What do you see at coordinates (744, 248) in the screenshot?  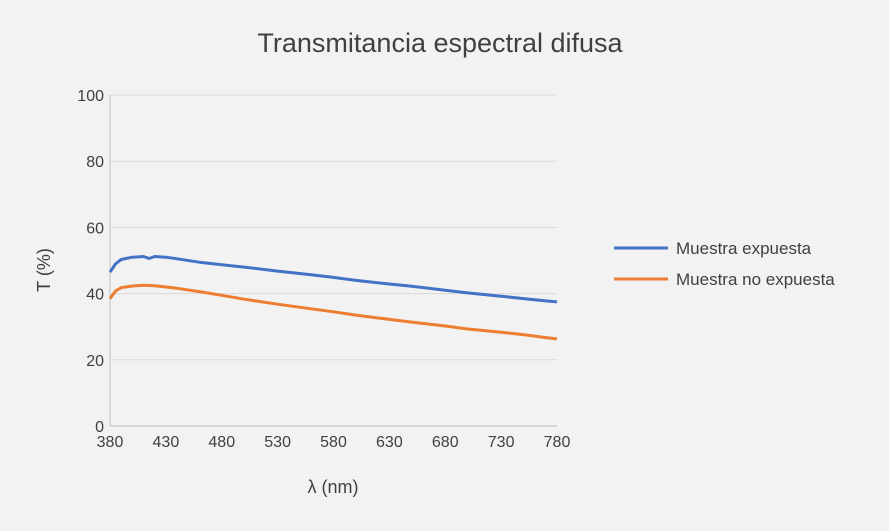 I see `legend-label-1: Muestra expuesta` at bounding box center [744, 248].